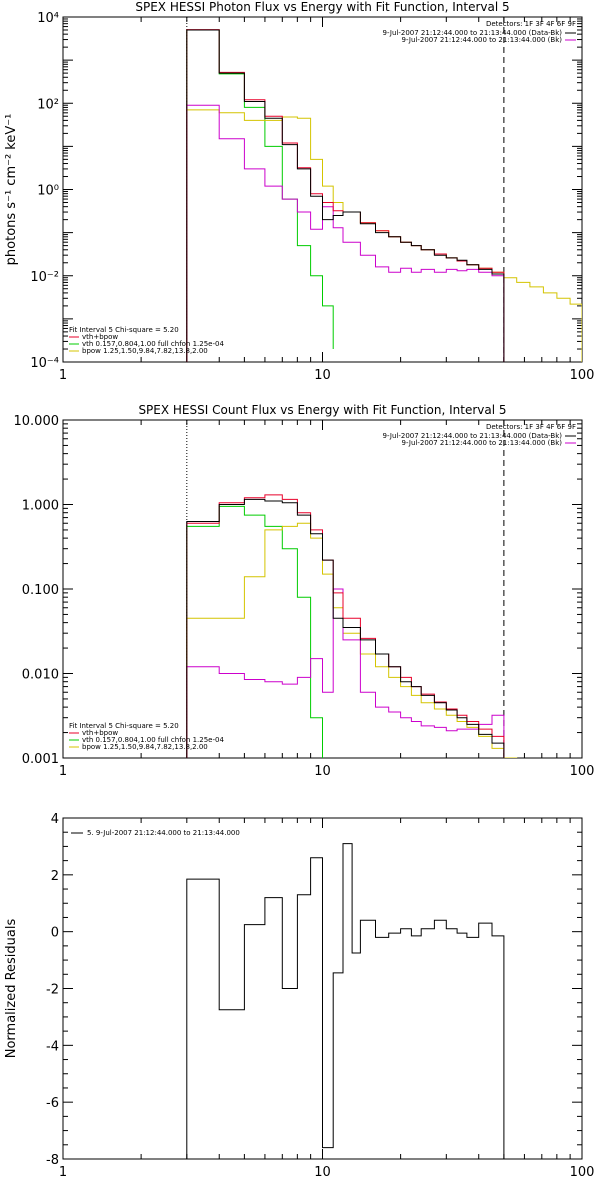  What do you see at coordinates (40, 759) in the screenshot?
I see `y-tick-label: 0.001` at bounding box center [40, 759].